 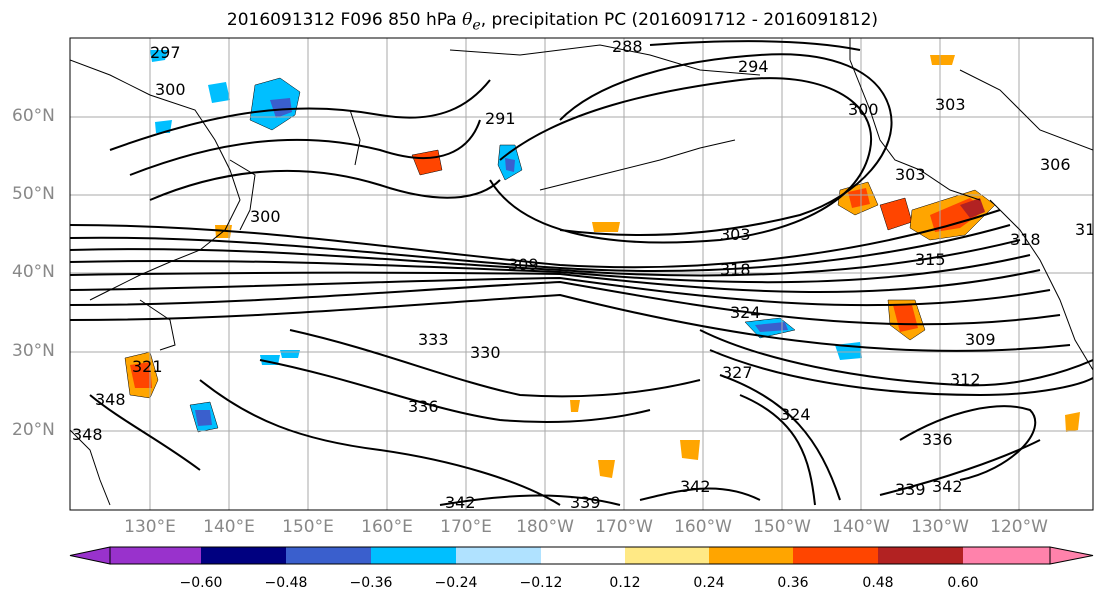 I want to click on colorbar-tick: 0.24, so click(x=709, y=583).